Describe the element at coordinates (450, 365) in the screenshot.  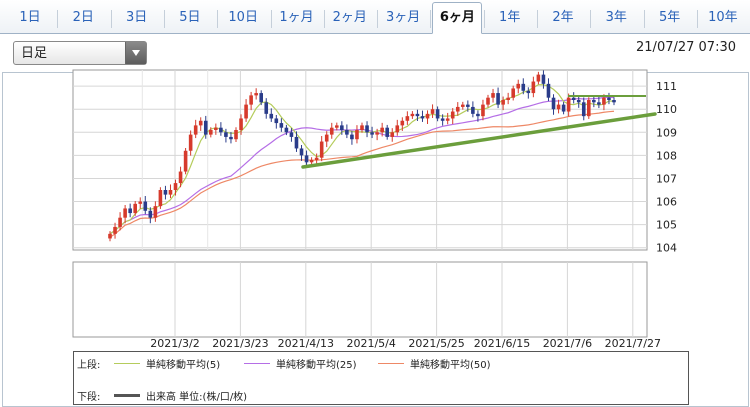
I see `legend-sma50-label: 単純移動平均(50)` at that location.